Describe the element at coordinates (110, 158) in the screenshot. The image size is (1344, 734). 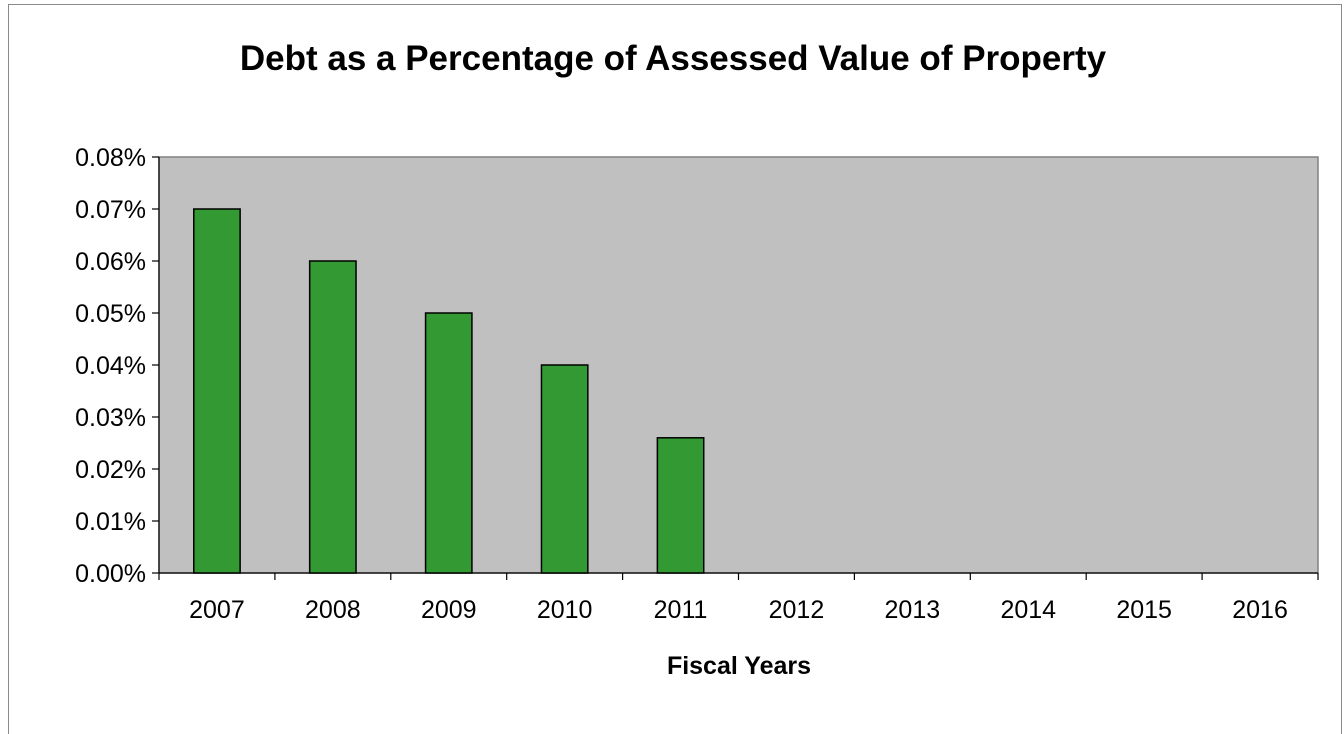
I see `y-tick-label: 0.08%` at that location.